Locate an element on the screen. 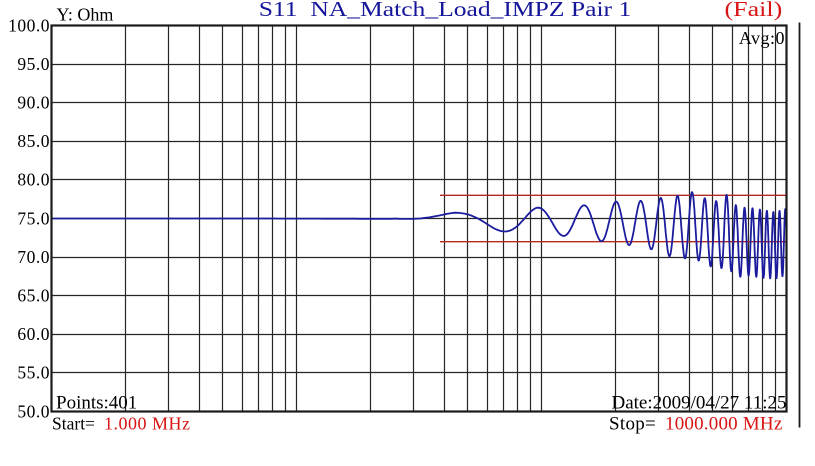  svg-text: 1000.000 MHz is located at coordinates (723, 424).